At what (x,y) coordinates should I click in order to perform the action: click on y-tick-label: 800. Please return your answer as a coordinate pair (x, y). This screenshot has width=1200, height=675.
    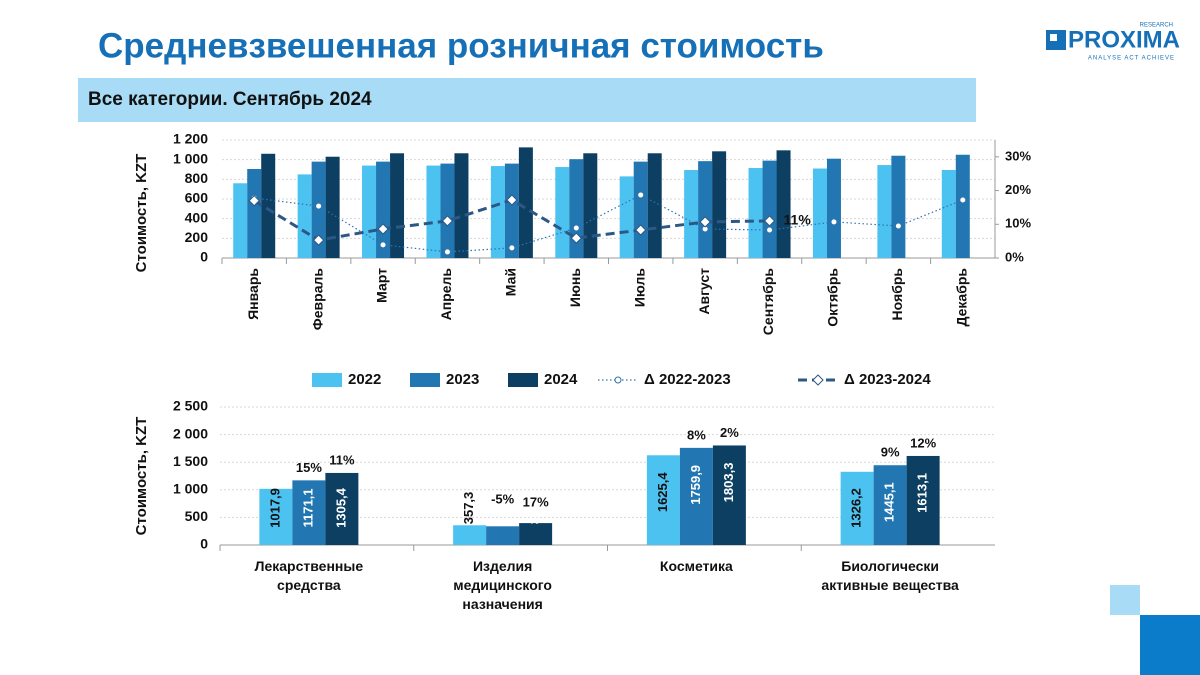
    Looking at the image, I should click on (197, 178).